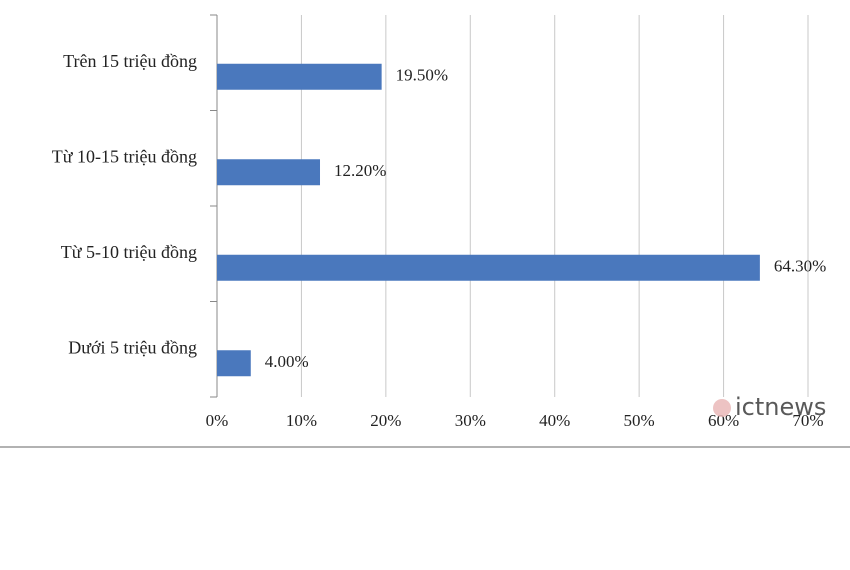 This screenshot has width=850, height=570. I want to click on watermark: ictnews, so click(780, 407).